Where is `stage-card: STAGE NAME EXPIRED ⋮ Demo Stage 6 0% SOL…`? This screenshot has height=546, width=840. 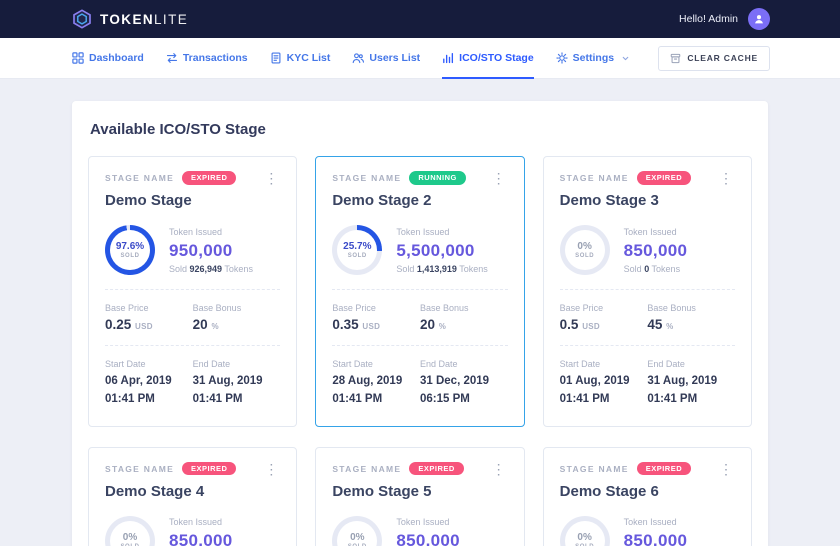 stage-card: STAGE NAME EXPIRED ⋮ Demo Stage 6 0% SOL… is located at coordinates (647, 496).